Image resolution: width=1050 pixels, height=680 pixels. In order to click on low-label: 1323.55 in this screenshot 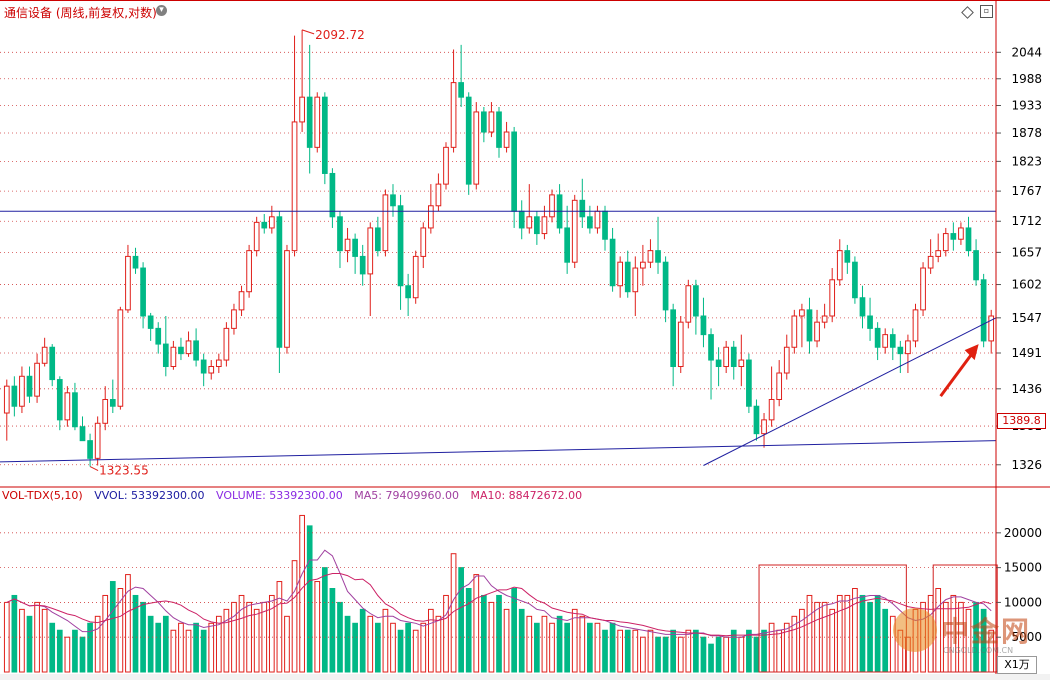, I will do `click(124, 471)`.